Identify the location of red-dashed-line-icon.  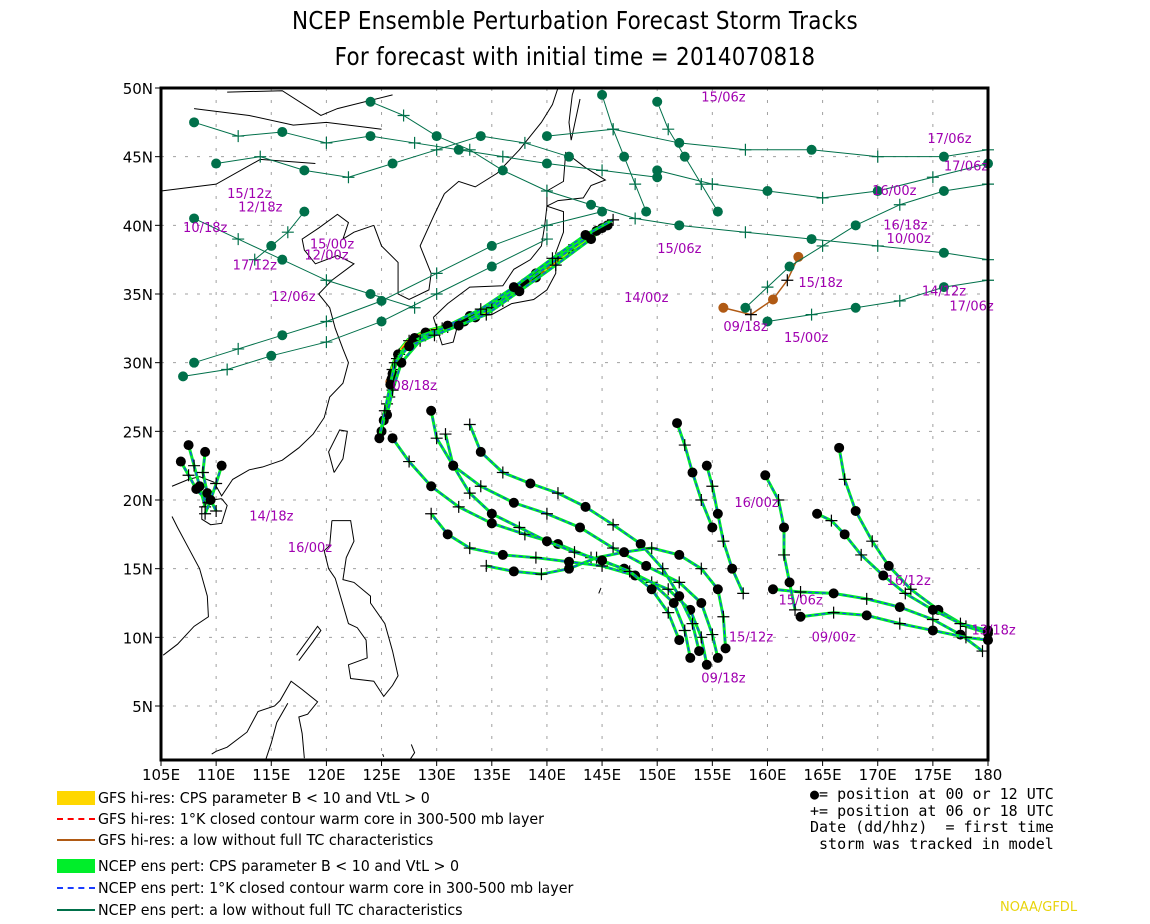
(76, 819).